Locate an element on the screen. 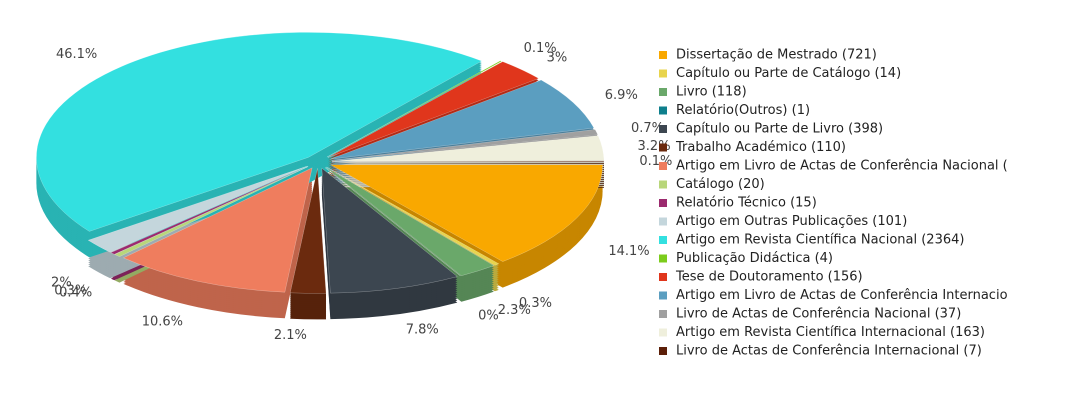 This screenshot has height=409, width=1070. value-label: 3% is located at coordinates (557, 58).